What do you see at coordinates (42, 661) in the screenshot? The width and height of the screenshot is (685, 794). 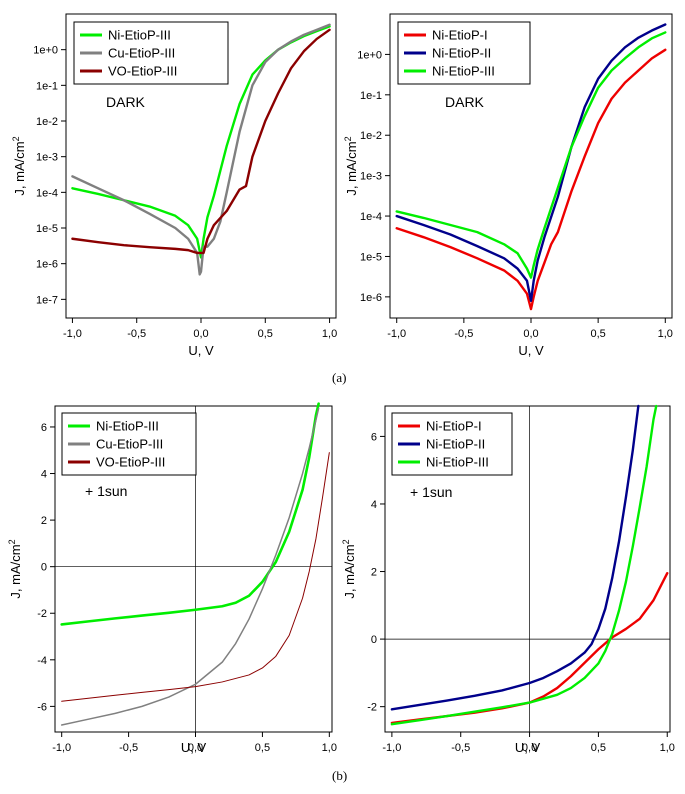 I see `y-tick-label: -4` at bounding box center [42, 661].